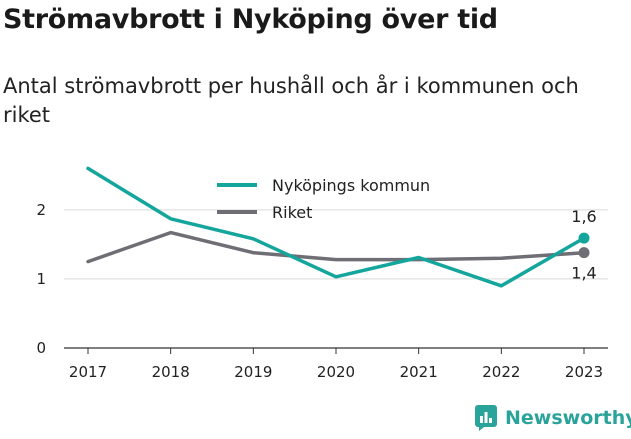 The width and height of the screenshot is (631, 439). What do you see at coordinates (583, 245) in the screenshot?
I see `end-labels: 1,6 1,4` at bounding box center [583, 245].